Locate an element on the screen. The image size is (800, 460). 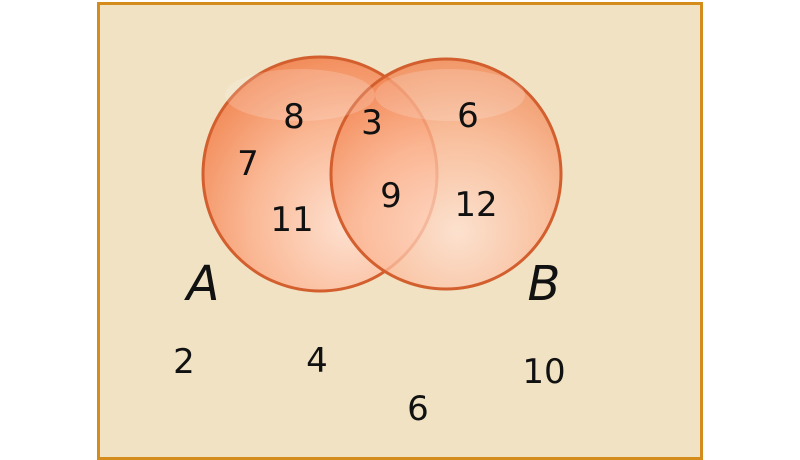
outside-element: 4 is located at coordinates (317, 361).